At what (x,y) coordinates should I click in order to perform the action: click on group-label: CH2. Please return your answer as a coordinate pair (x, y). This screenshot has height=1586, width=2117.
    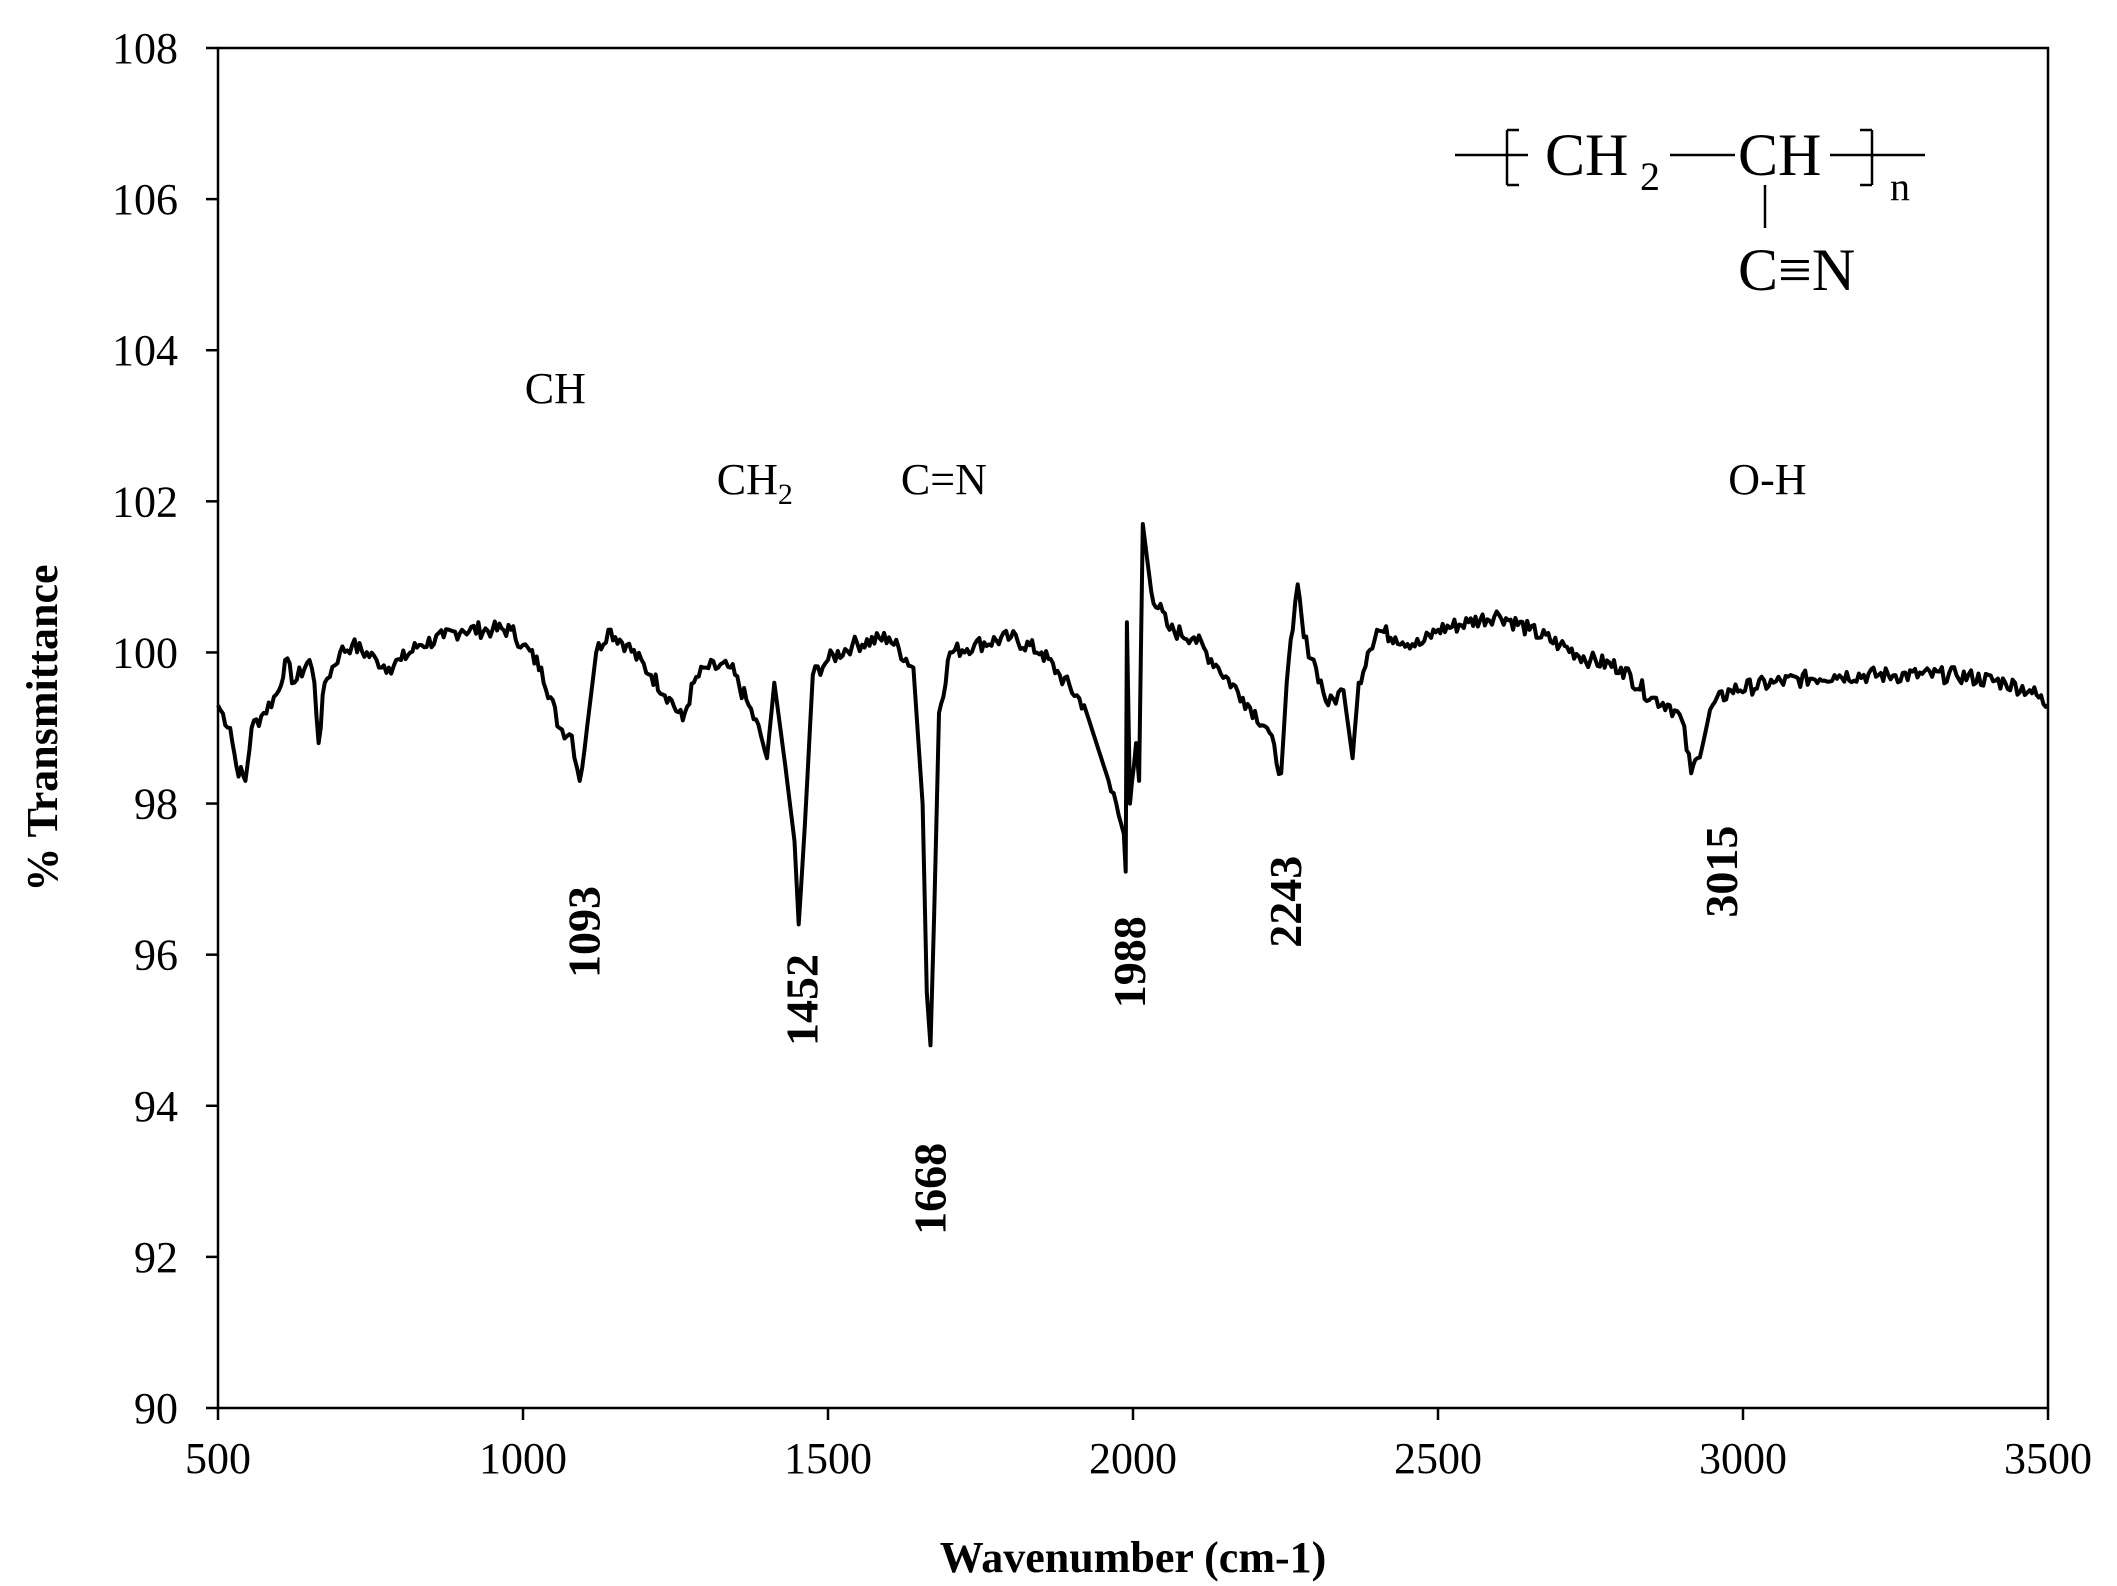
    Looking at the image, I should click on (755, 483).